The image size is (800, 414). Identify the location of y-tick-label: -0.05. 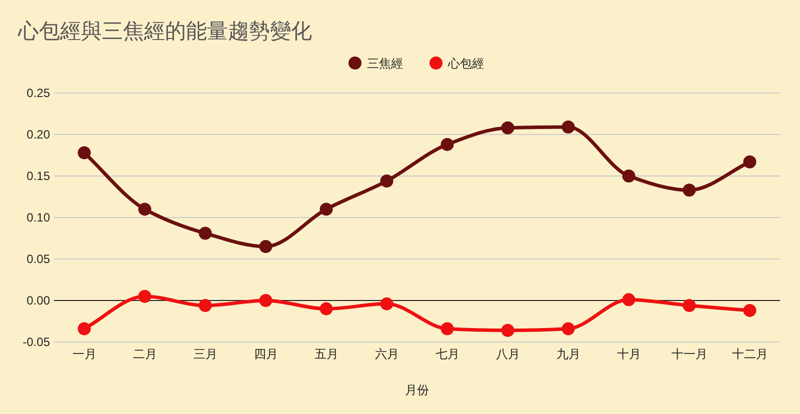
(36, 342).